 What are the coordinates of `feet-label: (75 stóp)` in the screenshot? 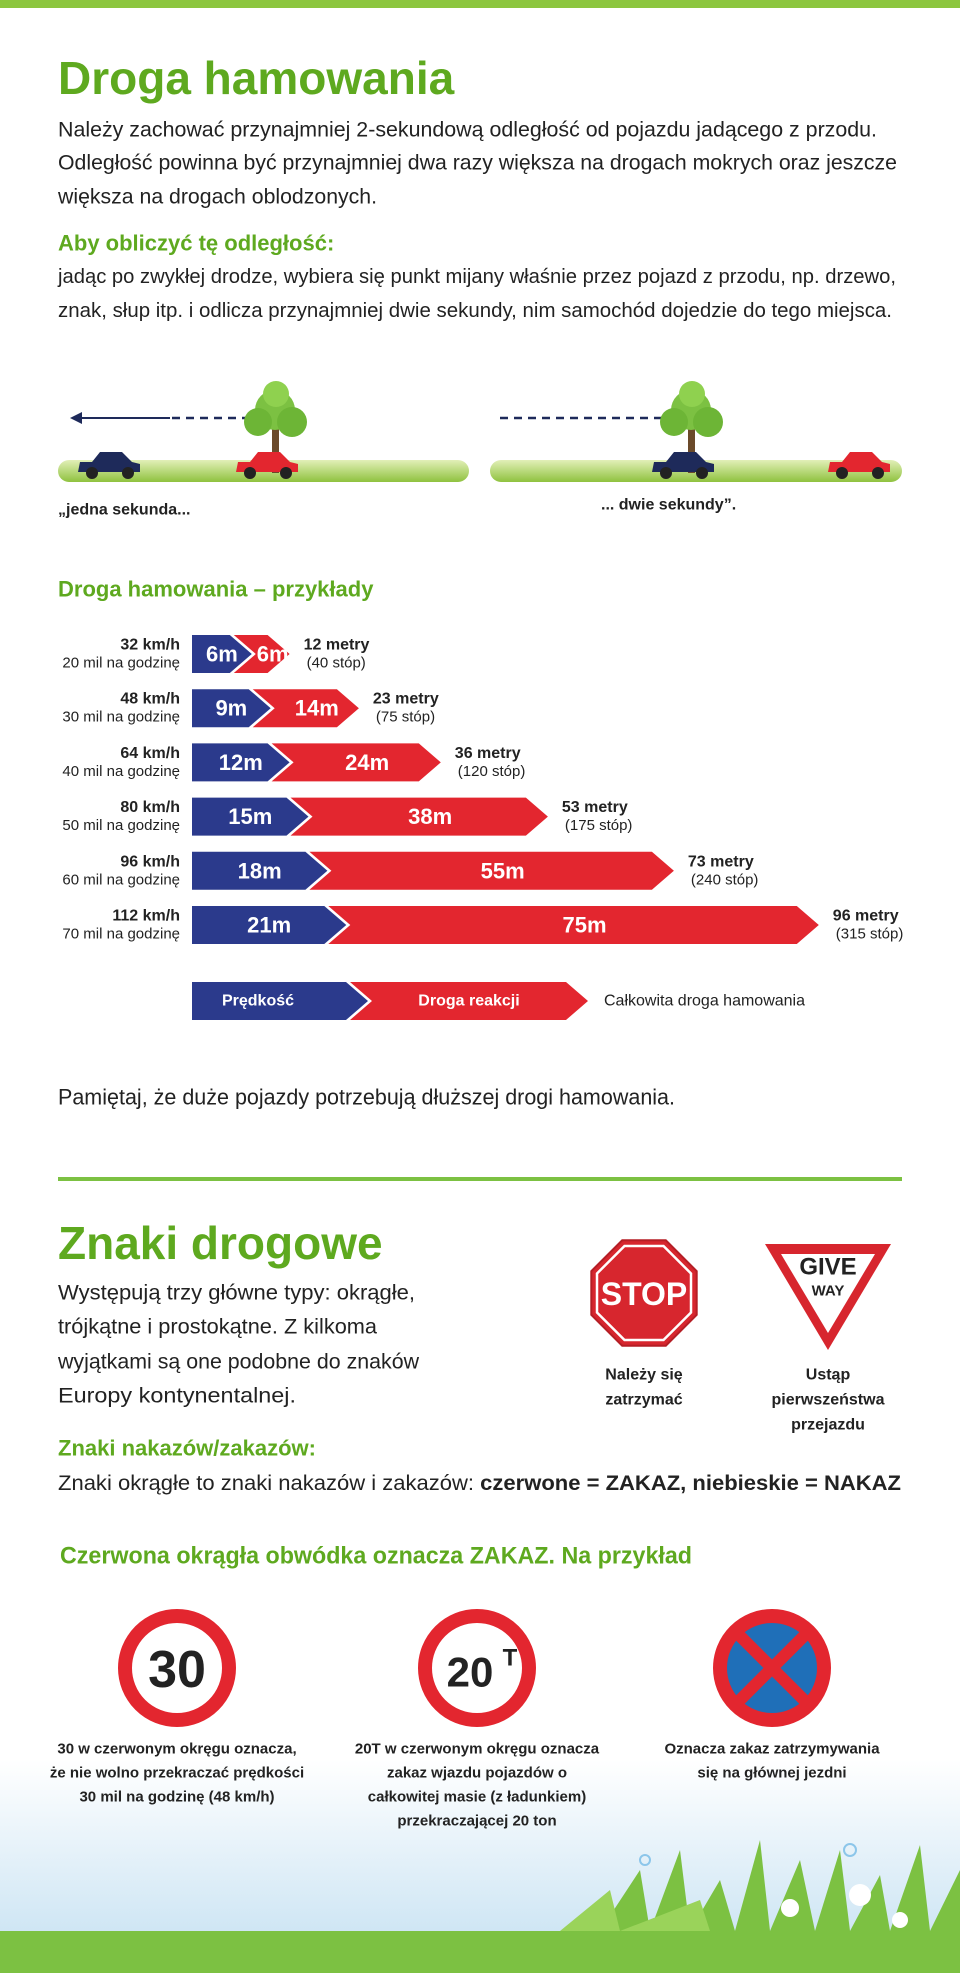 It's located at (405, 717).